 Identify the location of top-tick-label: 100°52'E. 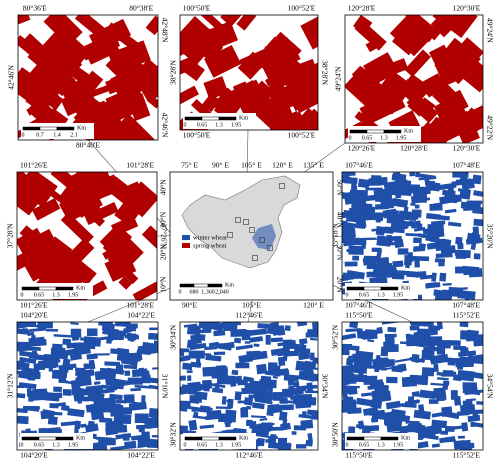
(302, 8).